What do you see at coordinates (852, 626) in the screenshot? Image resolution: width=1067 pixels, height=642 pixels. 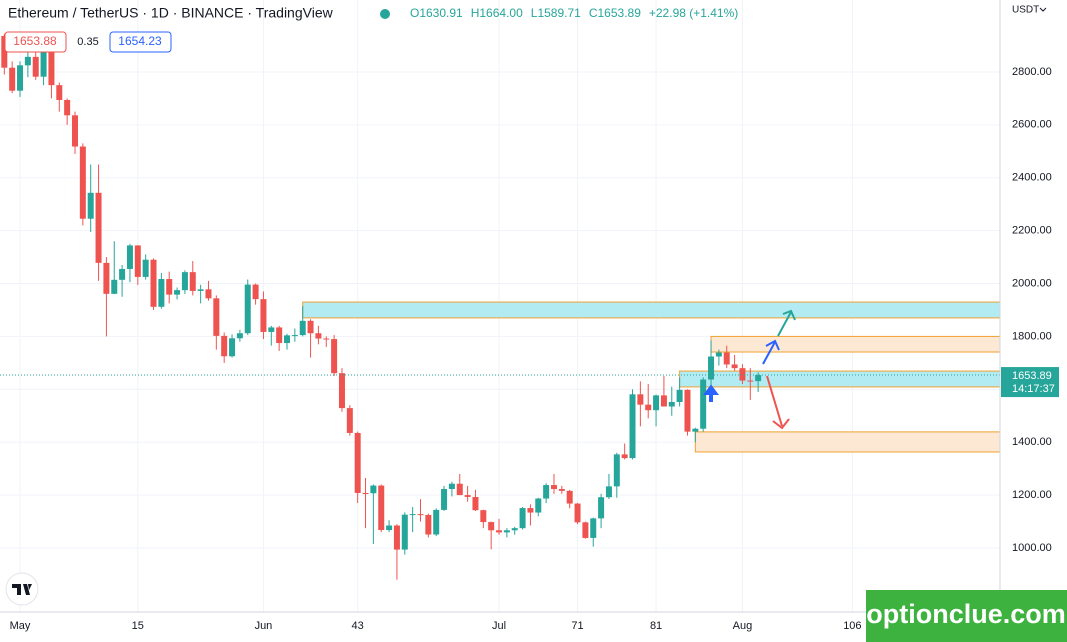 I see `x-tick-label: 106` at bounding box center [852, 626].